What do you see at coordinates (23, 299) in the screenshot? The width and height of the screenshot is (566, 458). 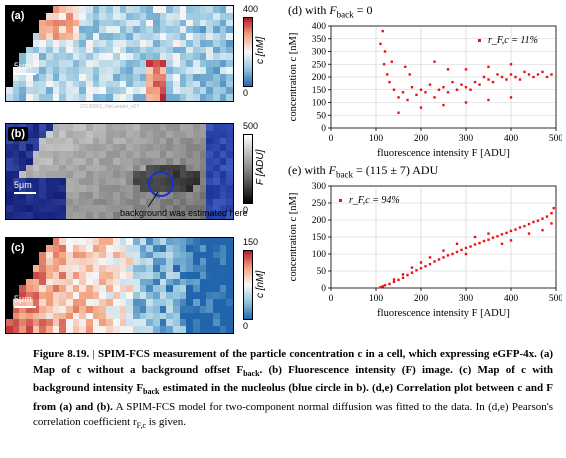 I see `scalebar-label-c: 5μm` at bounding box center [23, 299].